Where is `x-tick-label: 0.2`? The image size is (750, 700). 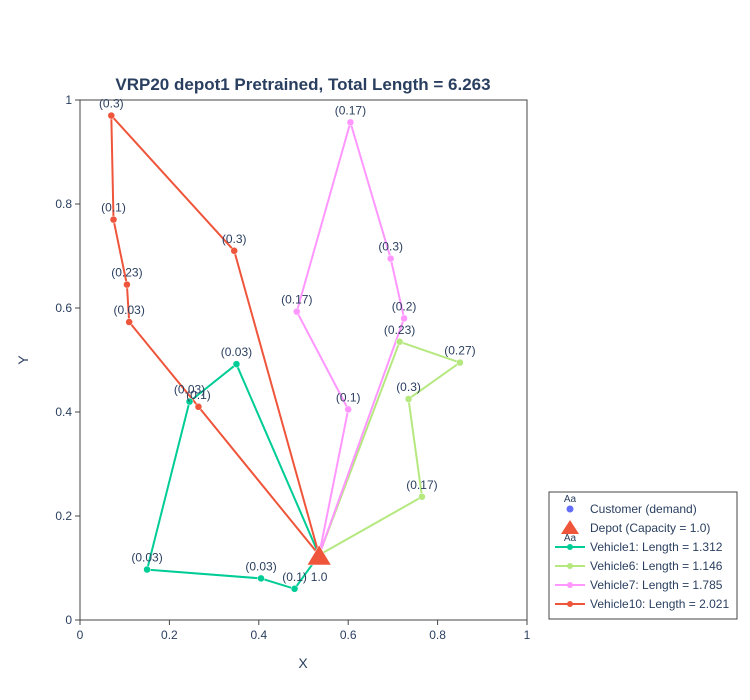
x-tick-label: 0.2 is located at coordinates (169, 635).